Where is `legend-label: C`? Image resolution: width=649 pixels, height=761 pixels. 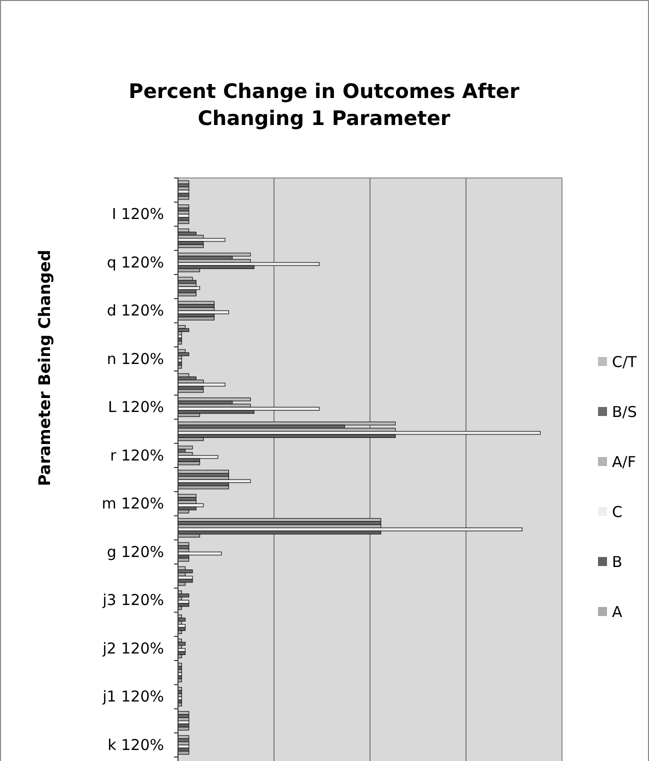 legend-label: C is located at coordinates (617, 512).